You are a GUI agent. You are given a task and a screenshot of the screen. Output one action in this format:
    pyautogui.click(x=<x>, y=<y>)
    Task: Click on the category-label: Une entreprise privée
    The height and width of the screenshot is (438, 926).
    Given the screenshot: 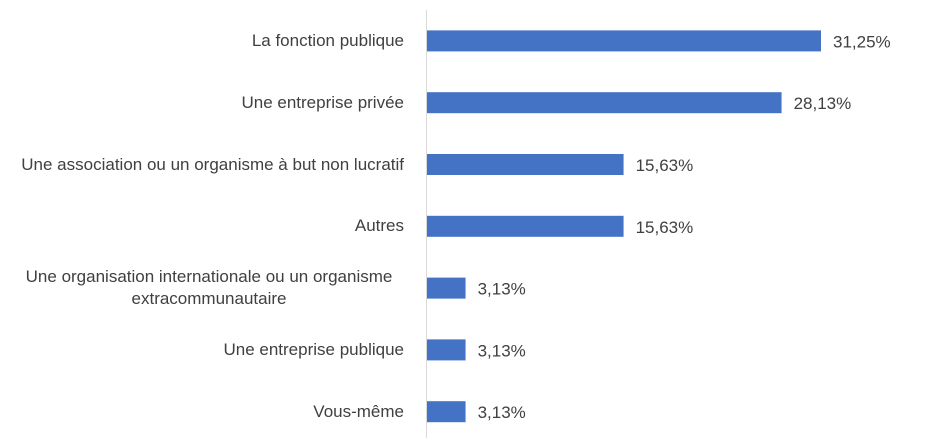 What is the action you would take?
    pyautogui.click(x=322, y=102)
    